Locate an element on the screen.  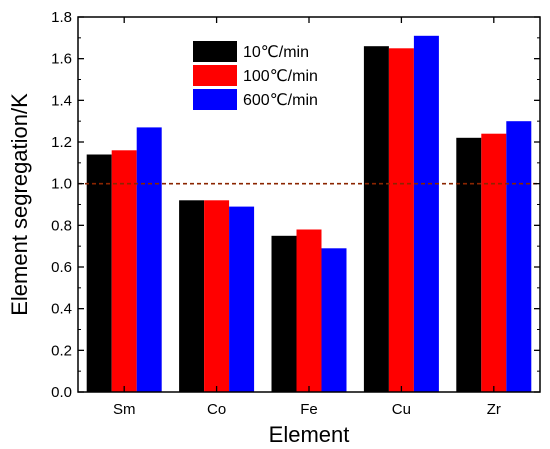
x-tick-label-sm: Sm is located at coordinates (124, 409).